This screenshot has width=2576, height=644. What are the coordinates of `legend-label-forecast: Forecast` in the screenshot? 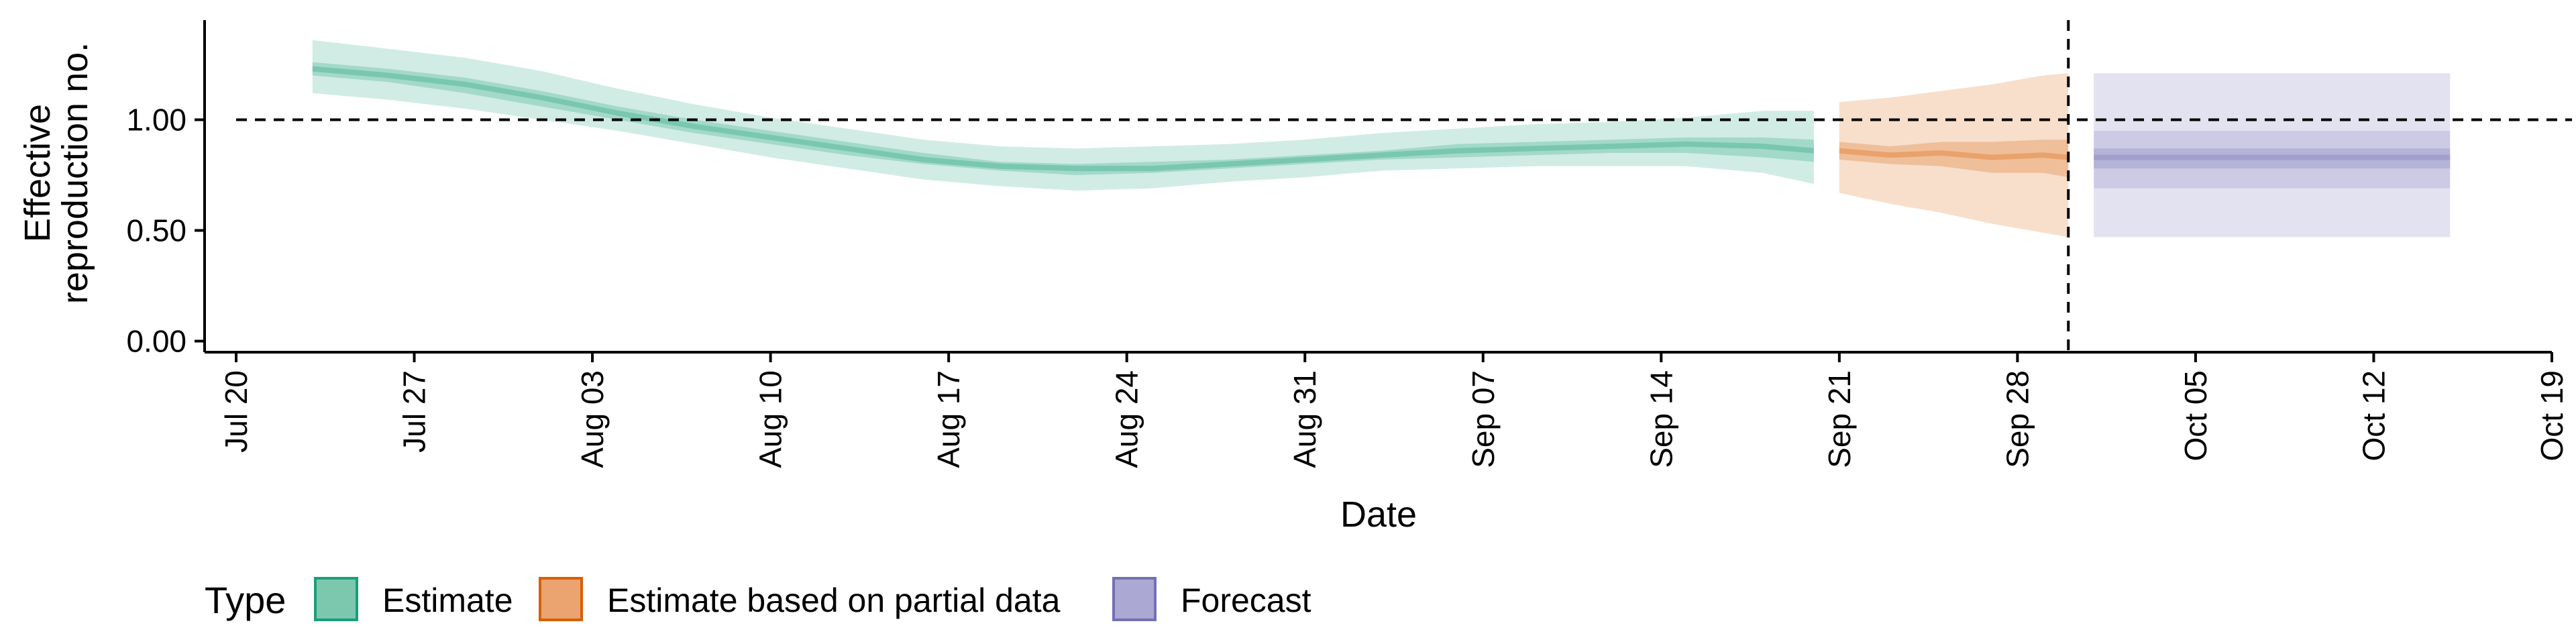 It's located at (1246, 600).